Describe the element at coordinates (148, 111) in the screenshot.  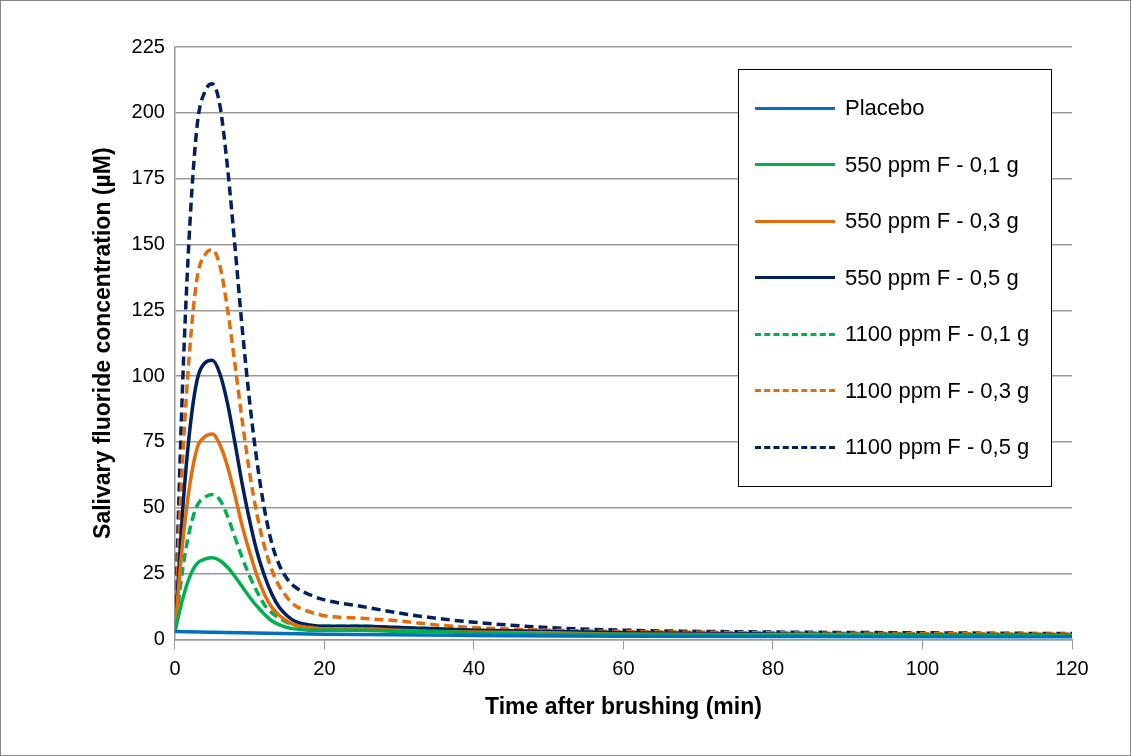
I see `y-tick-label: 200` at that location.